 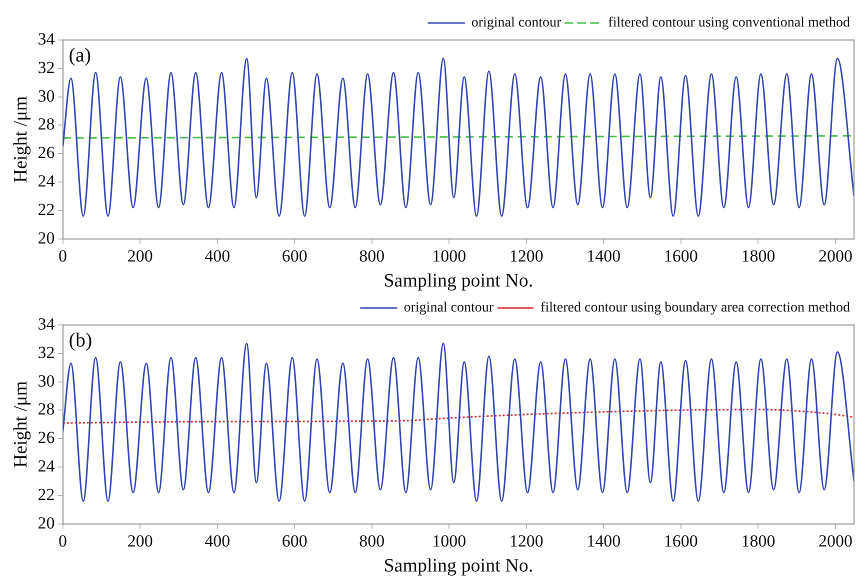 I want to click on legend-label: filtered contour using conventional method, so click(x=729, y=23).